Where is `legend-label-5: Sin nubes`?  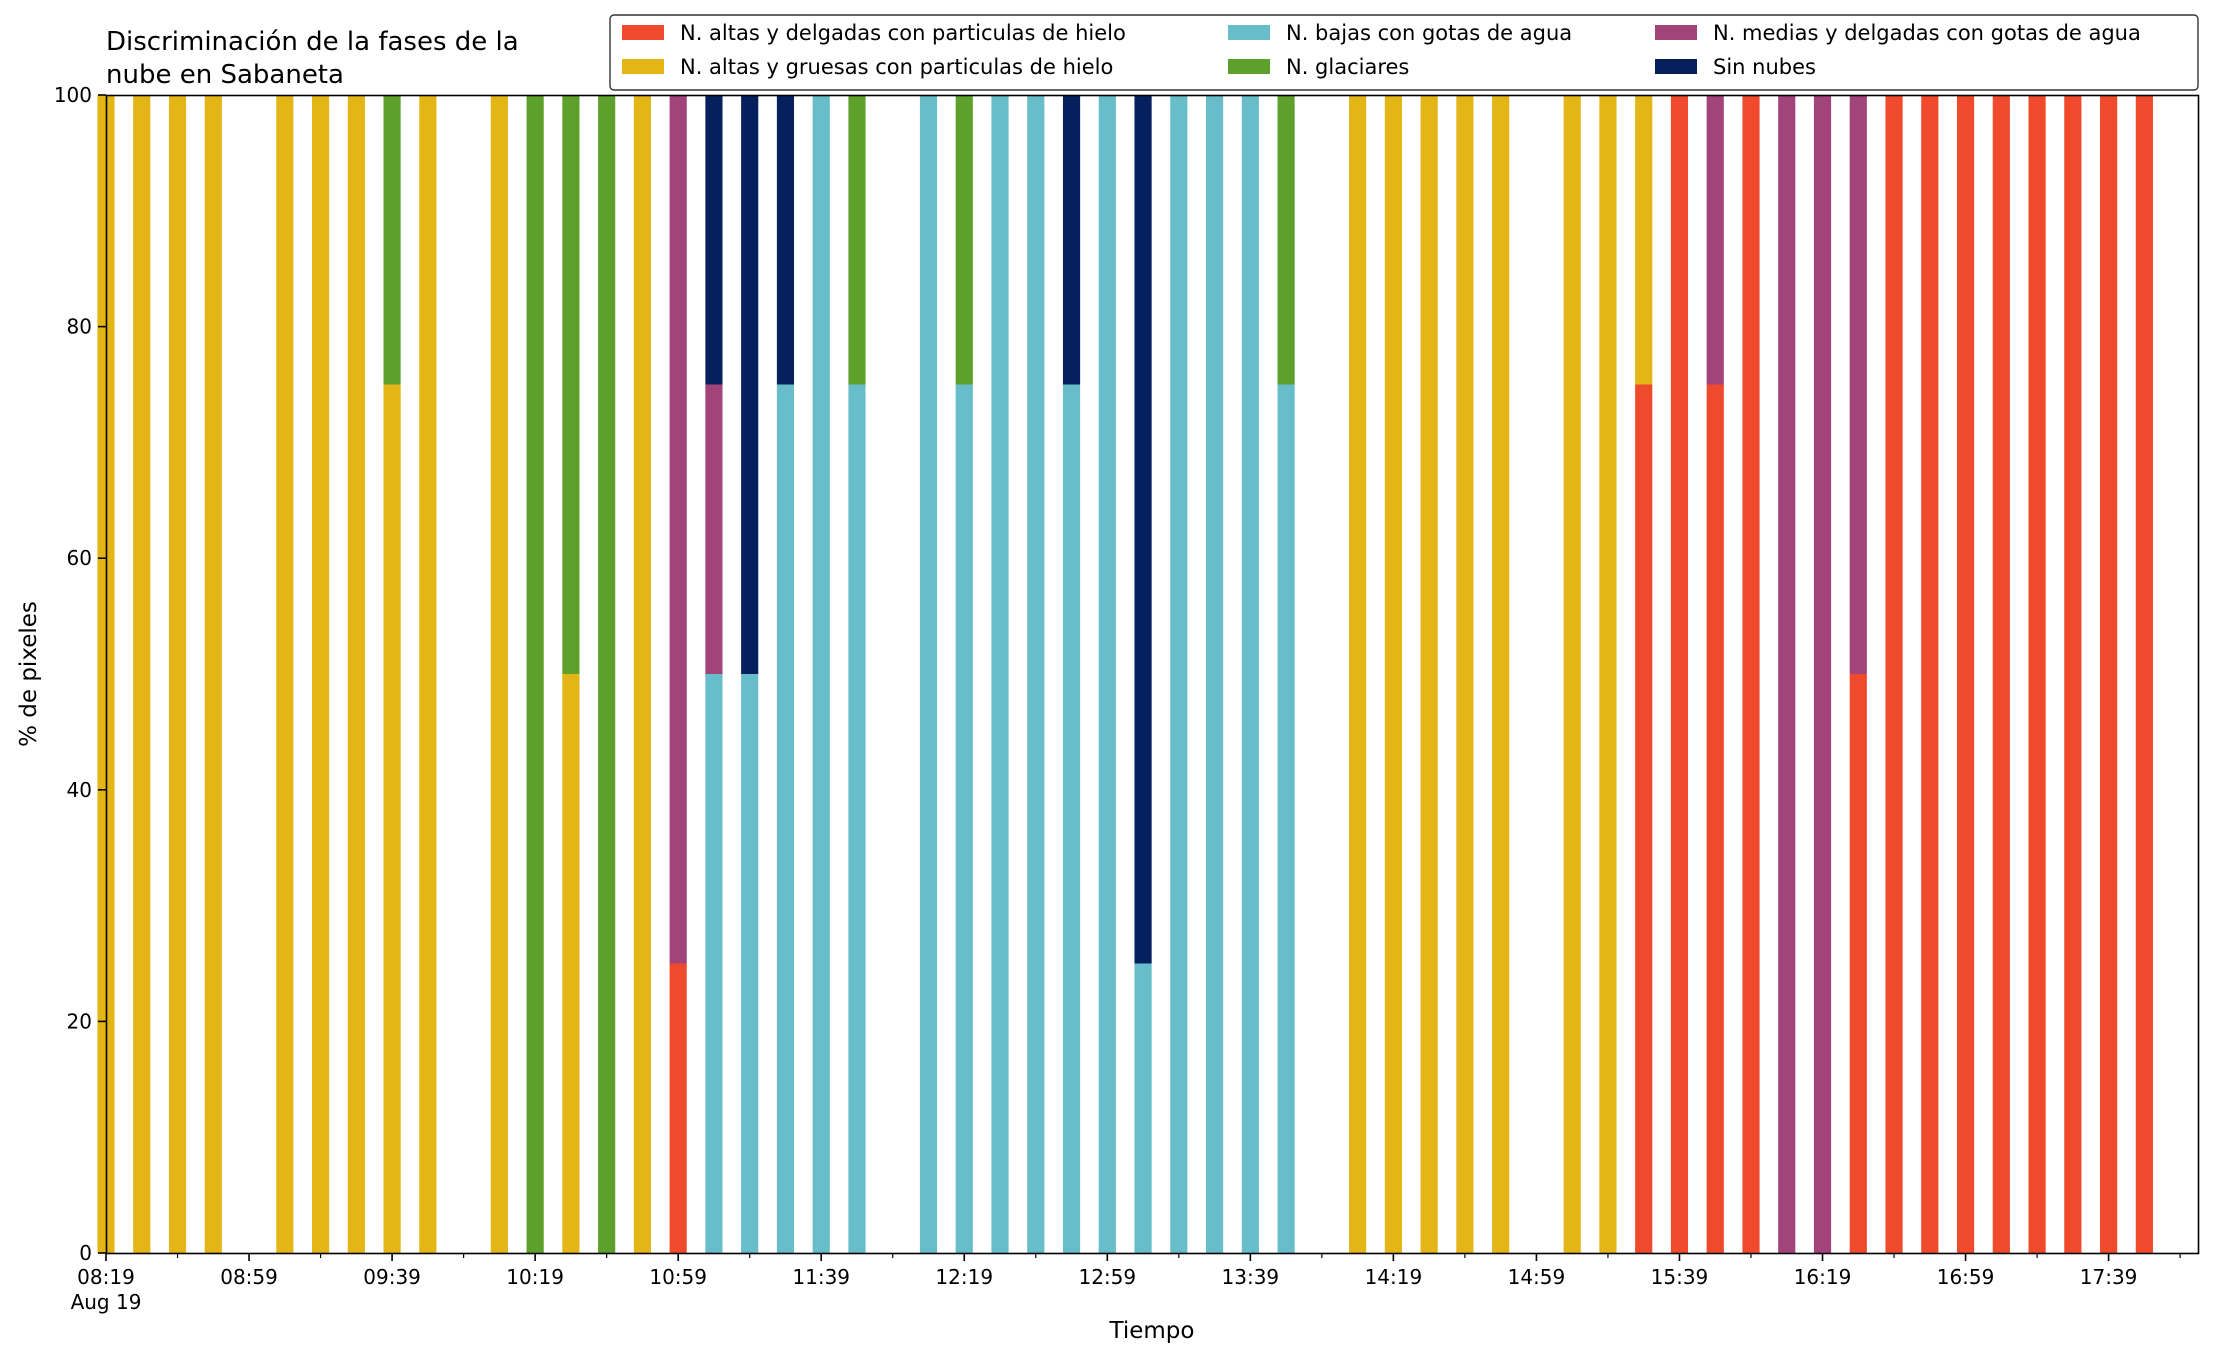 legend-label-5: Sin nubes is located at coordinates (1764, 67).